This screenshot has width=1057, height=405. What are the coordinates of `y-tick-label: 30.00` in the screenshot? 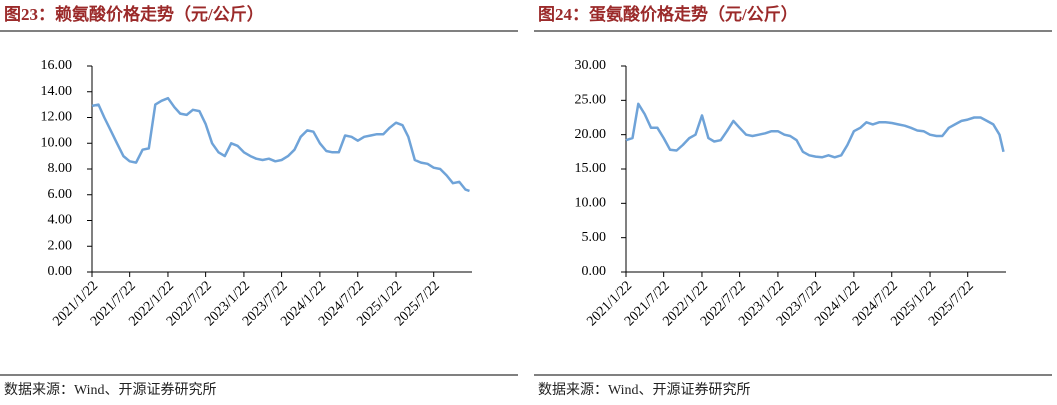 It's located at (591, 65).